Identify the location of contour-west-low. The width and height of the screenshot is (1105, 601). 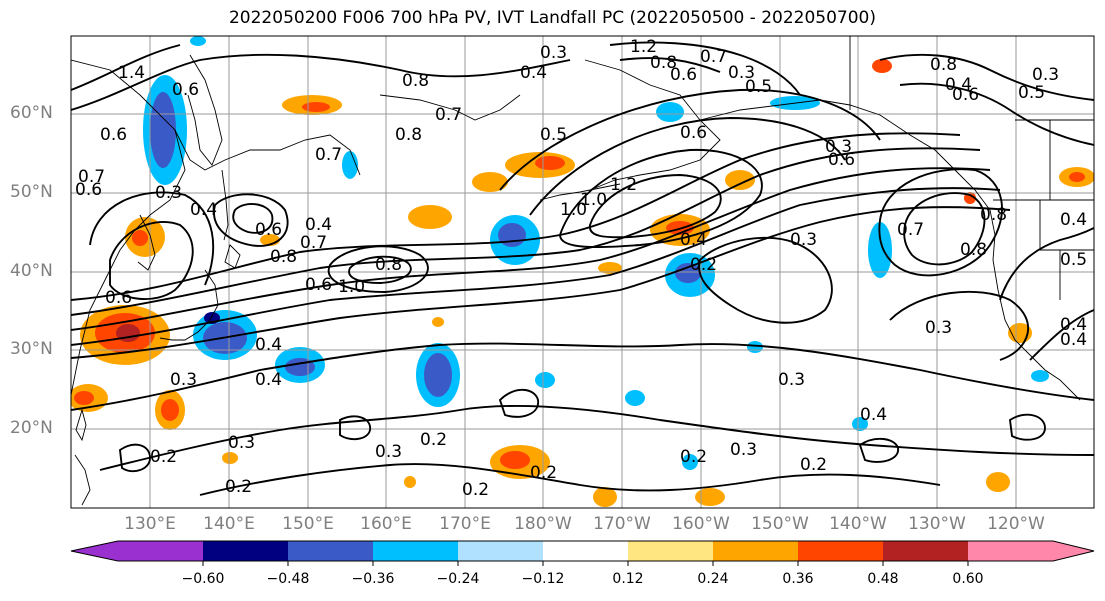
(151, 260).